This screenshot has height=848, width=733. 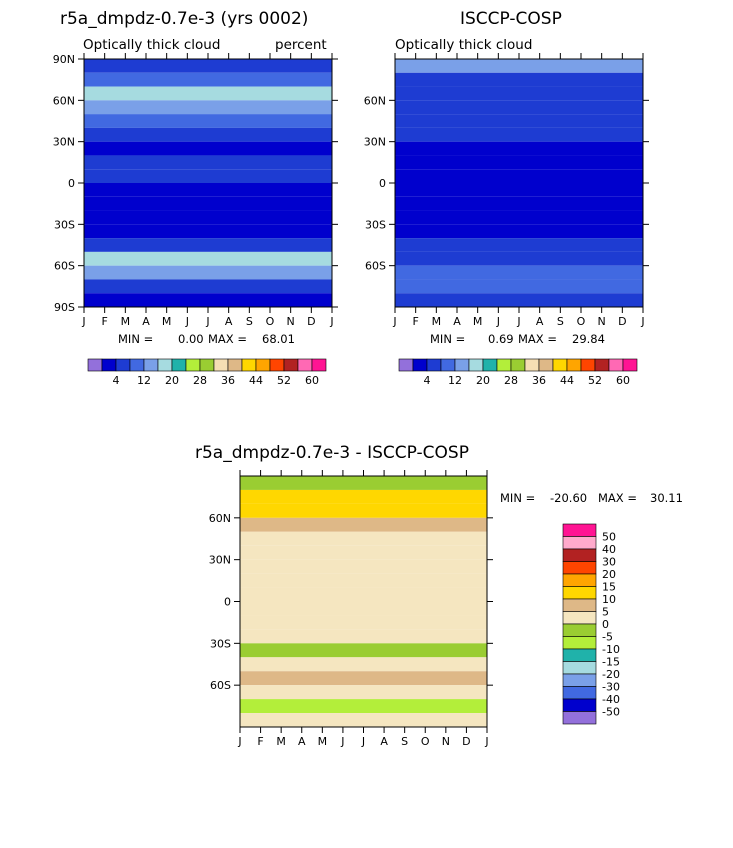 I want to click on panel-diff-colorbar-label: 5, so click(x=605, y=612).